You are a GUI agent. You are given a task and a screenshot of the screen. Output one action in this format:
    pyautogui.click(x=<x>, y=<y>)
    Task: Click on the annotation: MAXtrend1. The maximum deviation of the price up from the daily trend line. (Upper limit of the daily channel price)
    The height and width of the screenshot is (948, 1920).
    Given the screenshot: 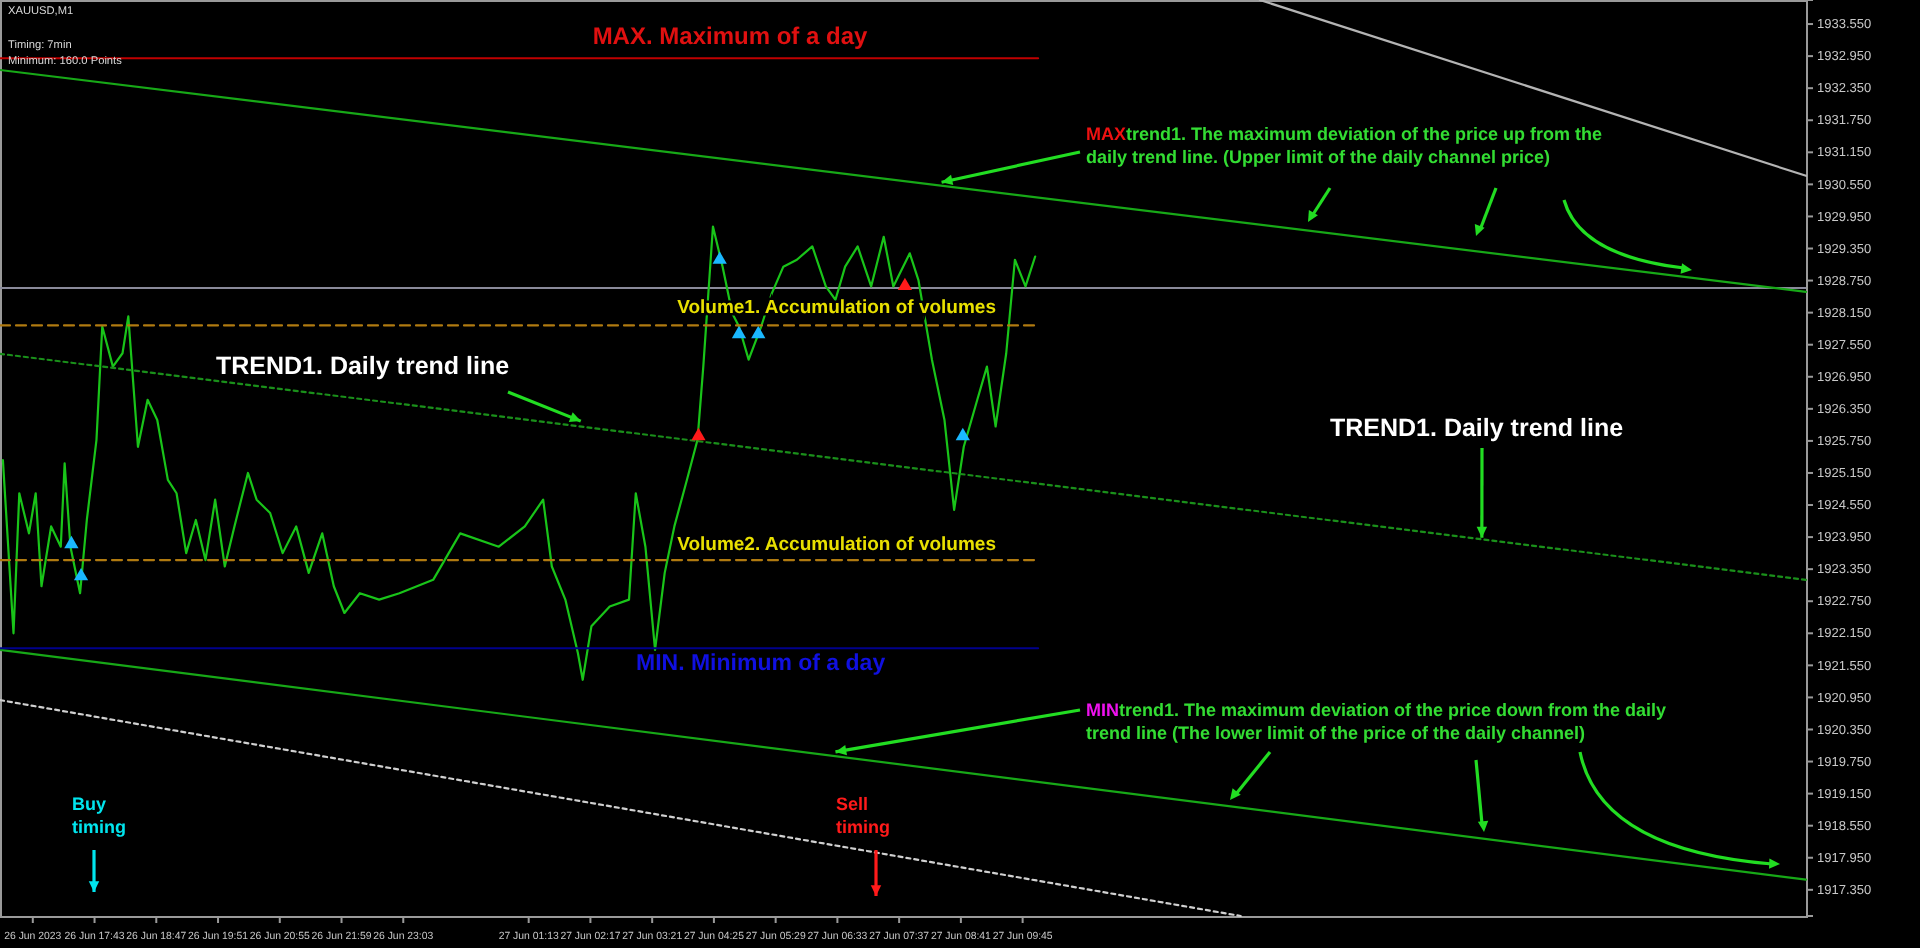 What is the action you would take?
    pyautogui.click(x=1344, y=146)
    